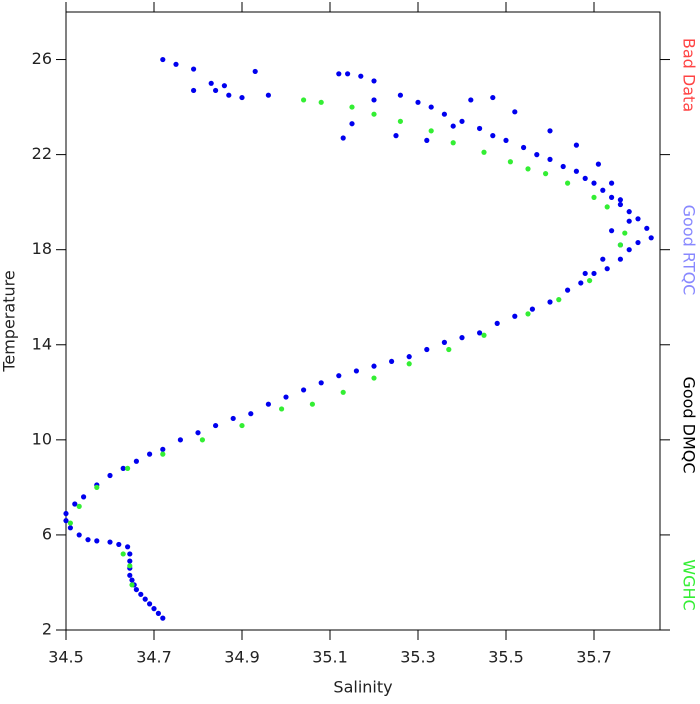  I want to click on x-tick-label: 34.9, so click(242, 657).